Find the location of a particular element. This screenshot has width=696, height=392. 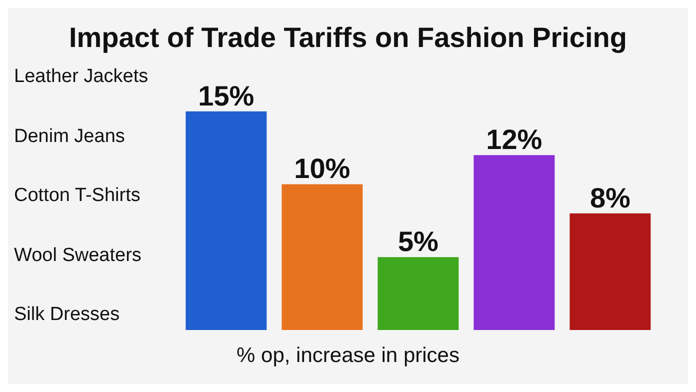

text: Cotton T-Shirts is located at coordinates (77, 196).